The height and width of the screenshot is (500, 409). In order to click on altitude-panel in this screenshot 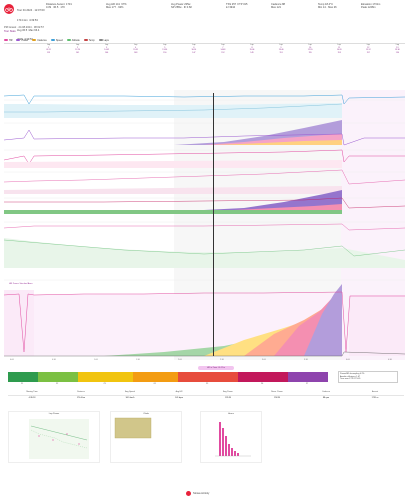, I will do `click(204, 181)`.